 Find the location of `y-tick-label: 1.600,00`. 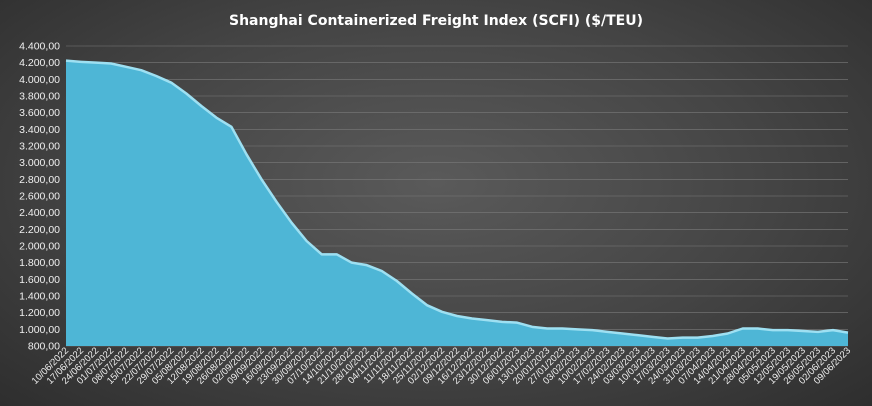

y-tick-label: 1.600,00 is located at coordinates (39, 280).